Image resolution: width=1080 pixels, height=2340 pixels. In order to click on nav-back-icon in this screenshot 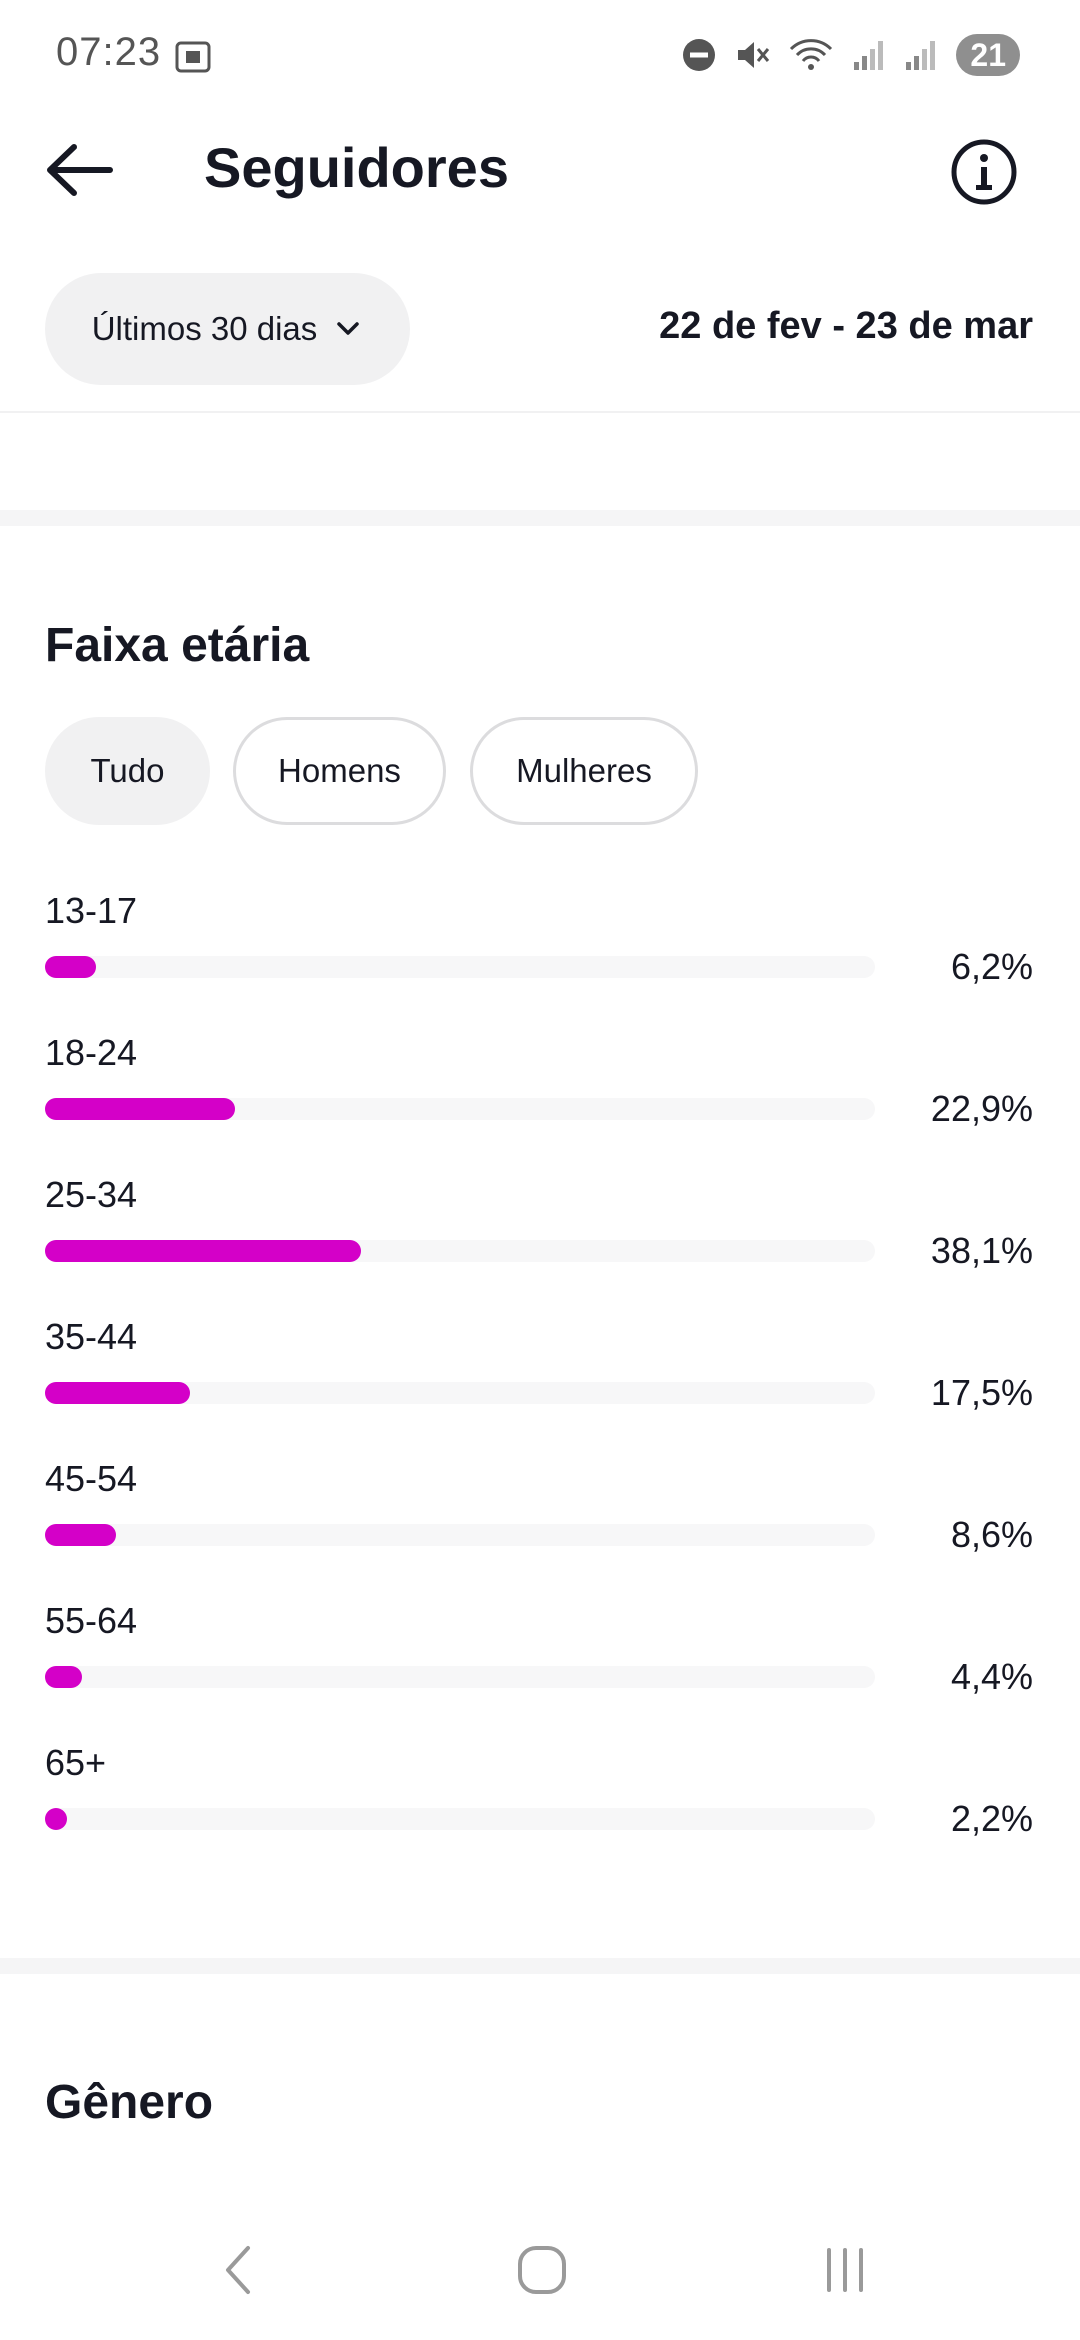, I will do `click(238, 2270)`.